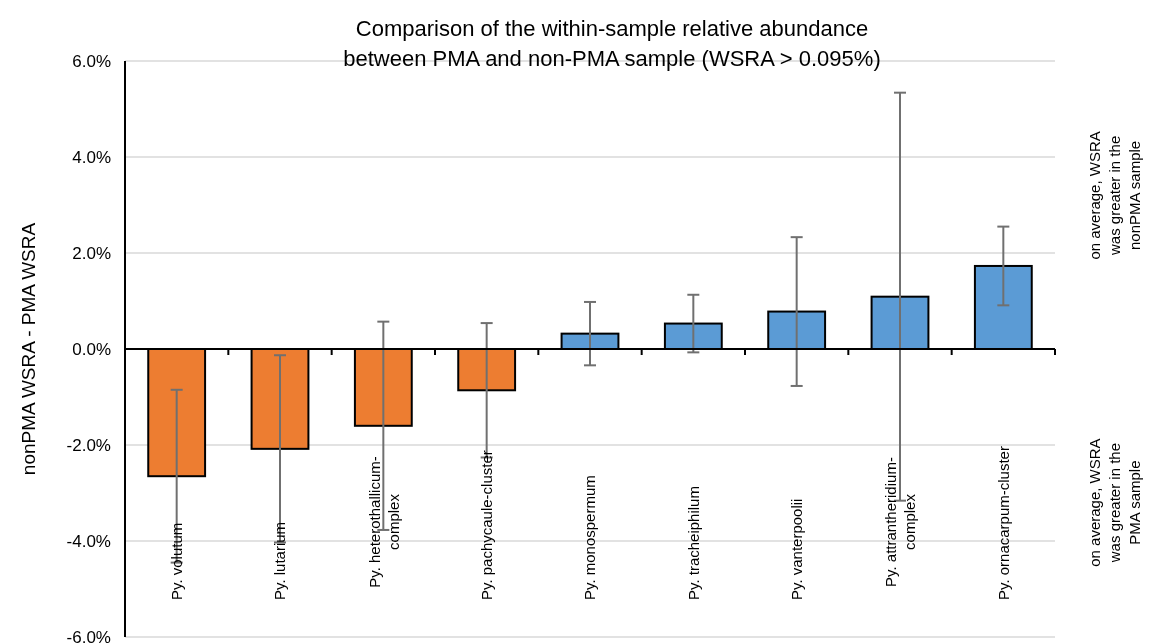 This screenshot has height=644, width=1173. I want to click on y-axis-title: nonPMA WSRA - PMA WSRA, so click(28, 349).